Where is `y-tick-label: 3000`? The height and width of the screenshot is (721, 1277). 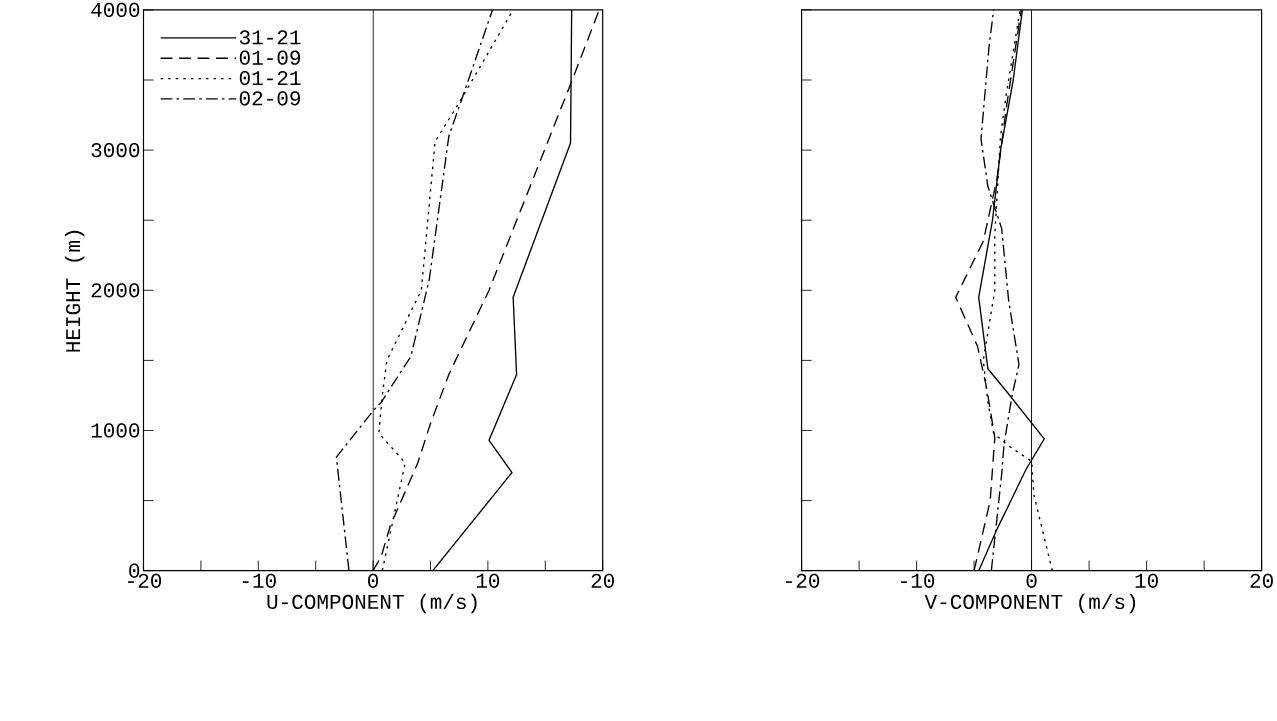
y-tick-label: 3000 is located at coordinates (115, 150).